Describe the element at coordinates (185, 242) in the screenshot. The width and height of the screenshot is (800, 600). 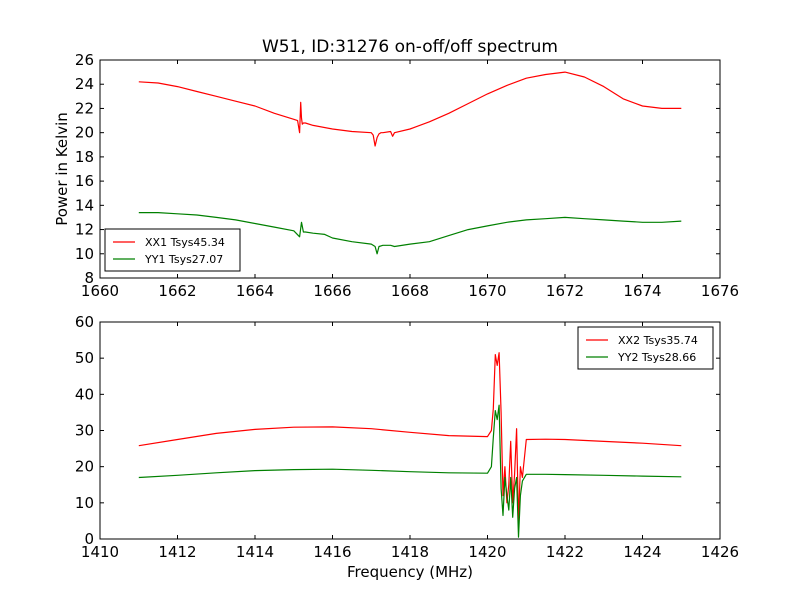
I see `legend-label-1: XX1 Tsys45.34` at that location.